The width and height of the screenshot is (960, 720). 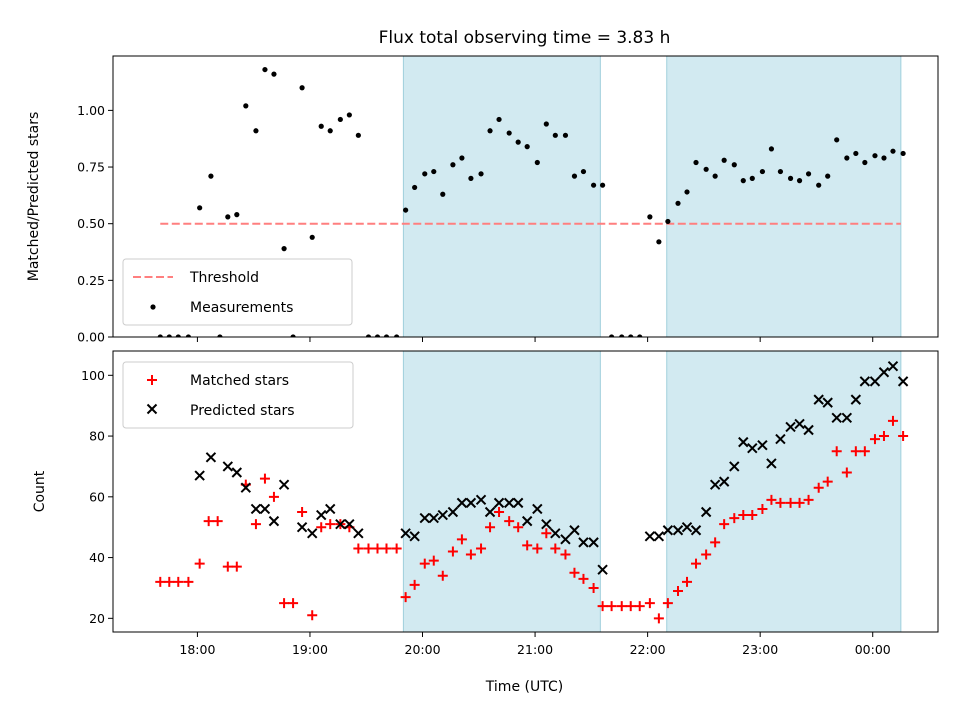 What do you see at coordinates (91, 223) in the screenshot?
I see `ratio-y-tick-label-2: 0.50` at bounding box center [91, 223].